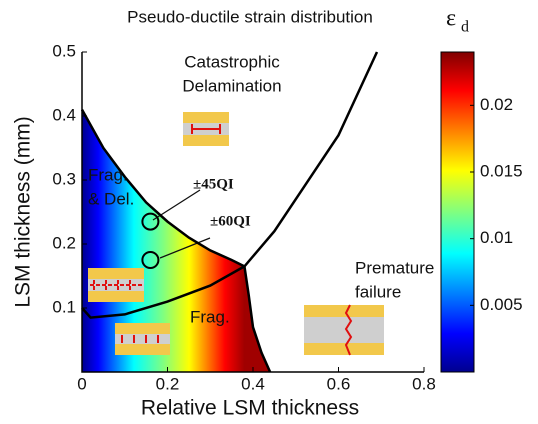  What do you see at coordinates (81, 383) in the screenshot?
I see `x-tick-label: 0` at bounding box center [81, 383].